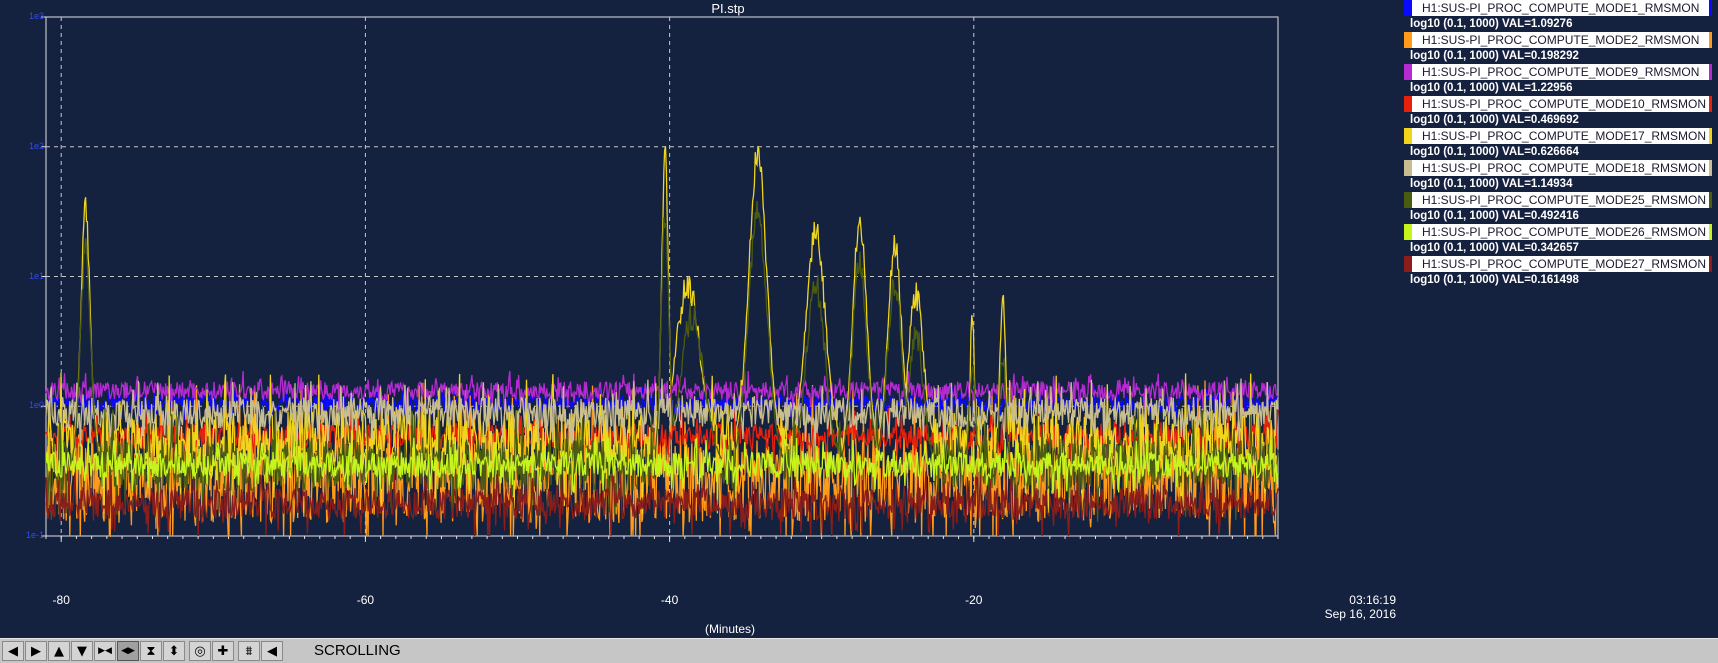 The height and width of the screenshot is (663, 1718). Describe the element at coordinates (1558, 168) in the screenshot. I see `legend-channel-name: H1:SUS-PI_PROC_COMPUTE_MODE18_RMSMON` at that location.